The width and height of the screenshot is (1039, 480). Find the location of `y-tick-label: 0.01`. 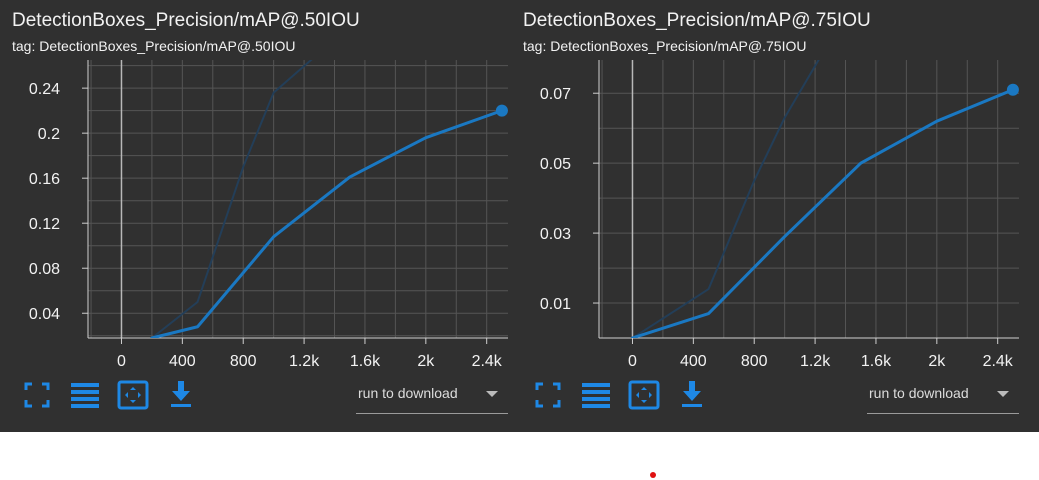

y-tick-label: 0.01 is located at coordinates (555, 304).